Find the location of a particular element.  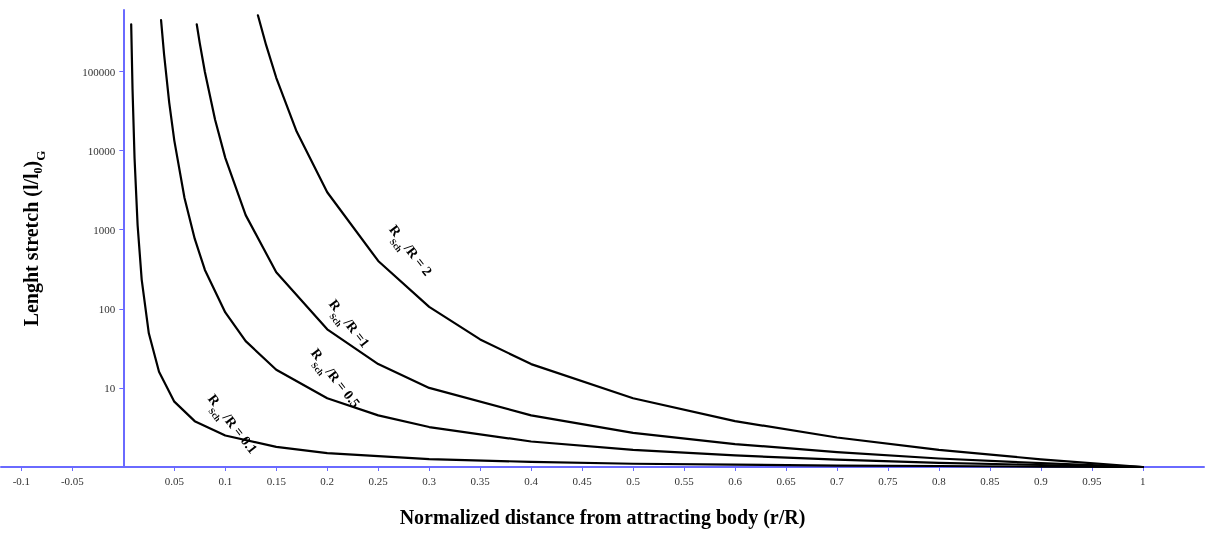

y-tick-label: 100 is located at coordinates (107, 308).